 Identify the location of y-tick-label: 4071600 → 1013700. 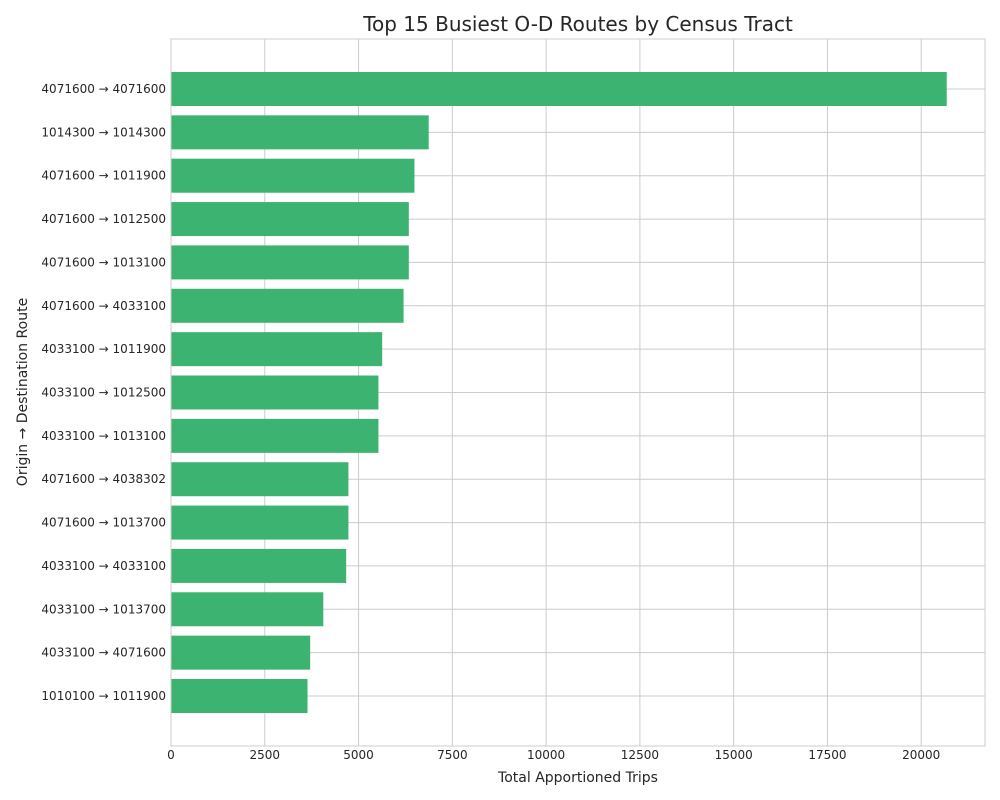
(103, 523).